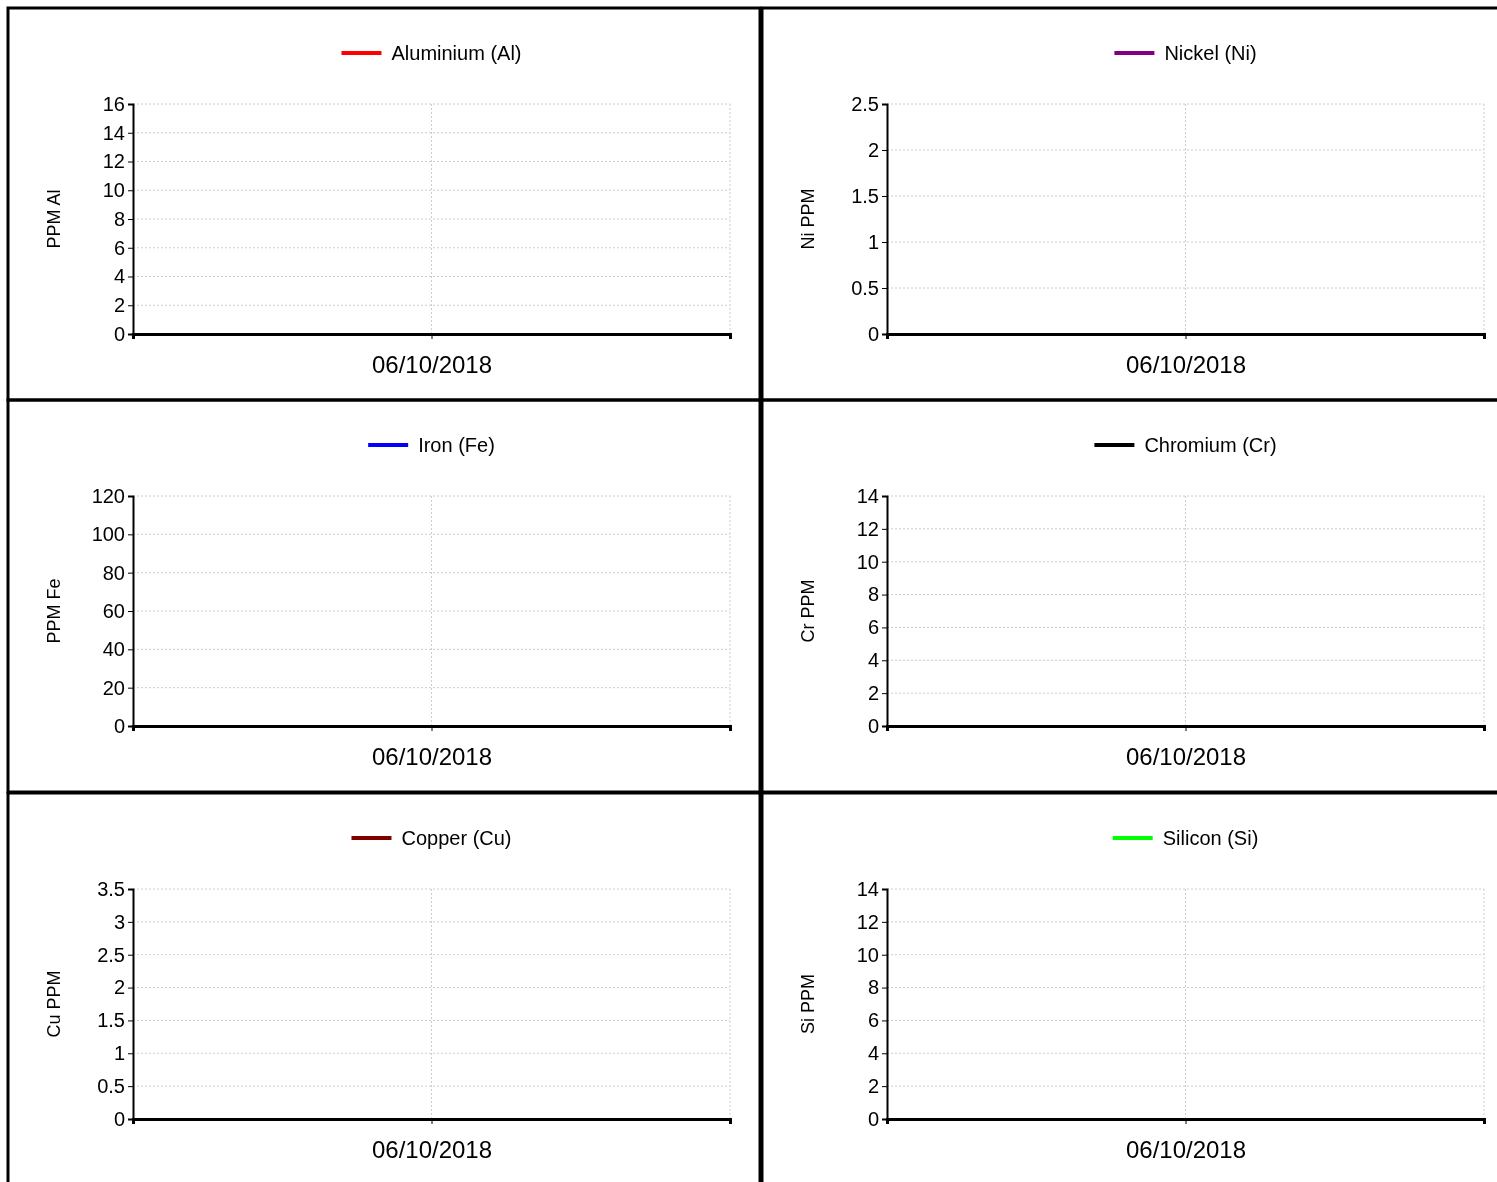 The width and height of the screenshot is (1497, 1182). Describe the element at coordinates (113, 649) in the screenshot. I see `y-tick-label: 40` at that location.